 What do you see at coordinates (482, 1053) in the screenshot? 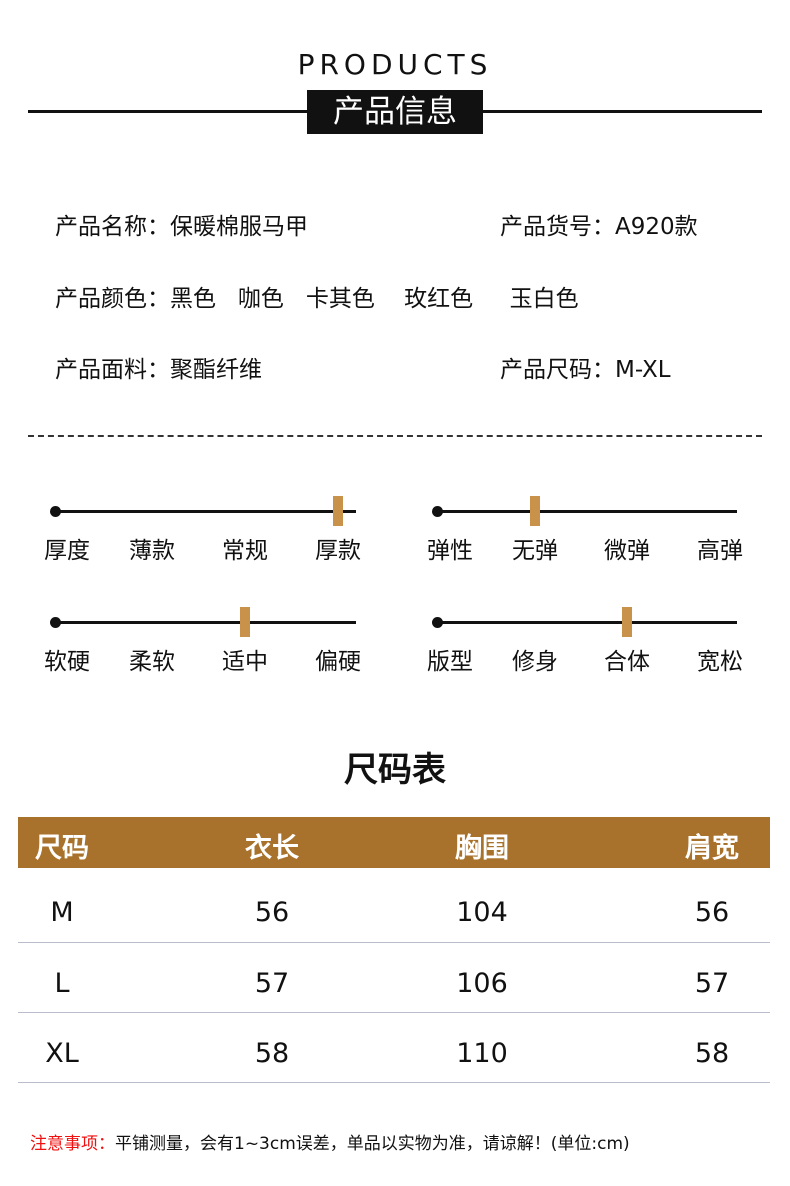
I see `table-cell: 110` at bounding box center [482, 1053].